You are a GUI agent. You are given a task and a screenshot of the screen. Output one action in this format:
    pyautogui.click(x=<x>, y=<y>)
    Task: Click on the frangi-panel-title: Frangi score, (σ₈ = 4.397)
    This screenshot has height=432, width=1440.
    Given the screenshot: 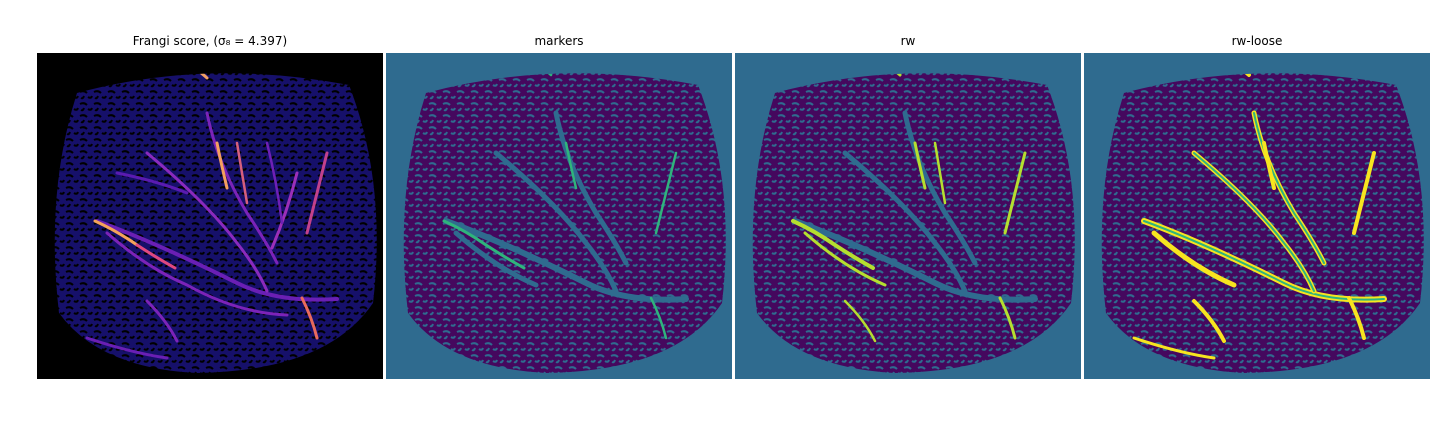 What is the action you would take?
    pyautogui.click(x=210, y=41)
    